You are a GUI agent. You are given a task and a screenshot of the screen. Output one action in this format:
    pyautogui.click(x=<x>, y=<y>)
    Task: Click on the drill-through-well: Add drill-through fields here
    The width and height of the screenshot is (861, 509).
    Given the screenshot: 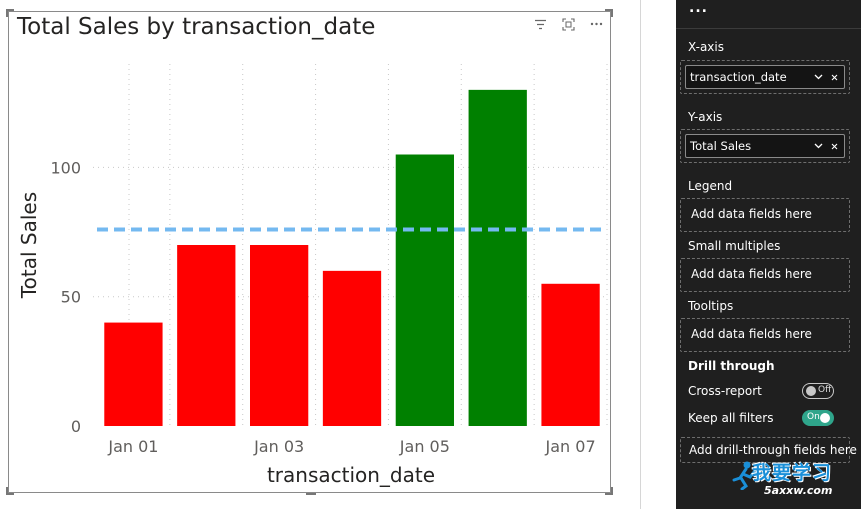 What is the action you would take?
    pyautogui.click(x=768, y=450)
    